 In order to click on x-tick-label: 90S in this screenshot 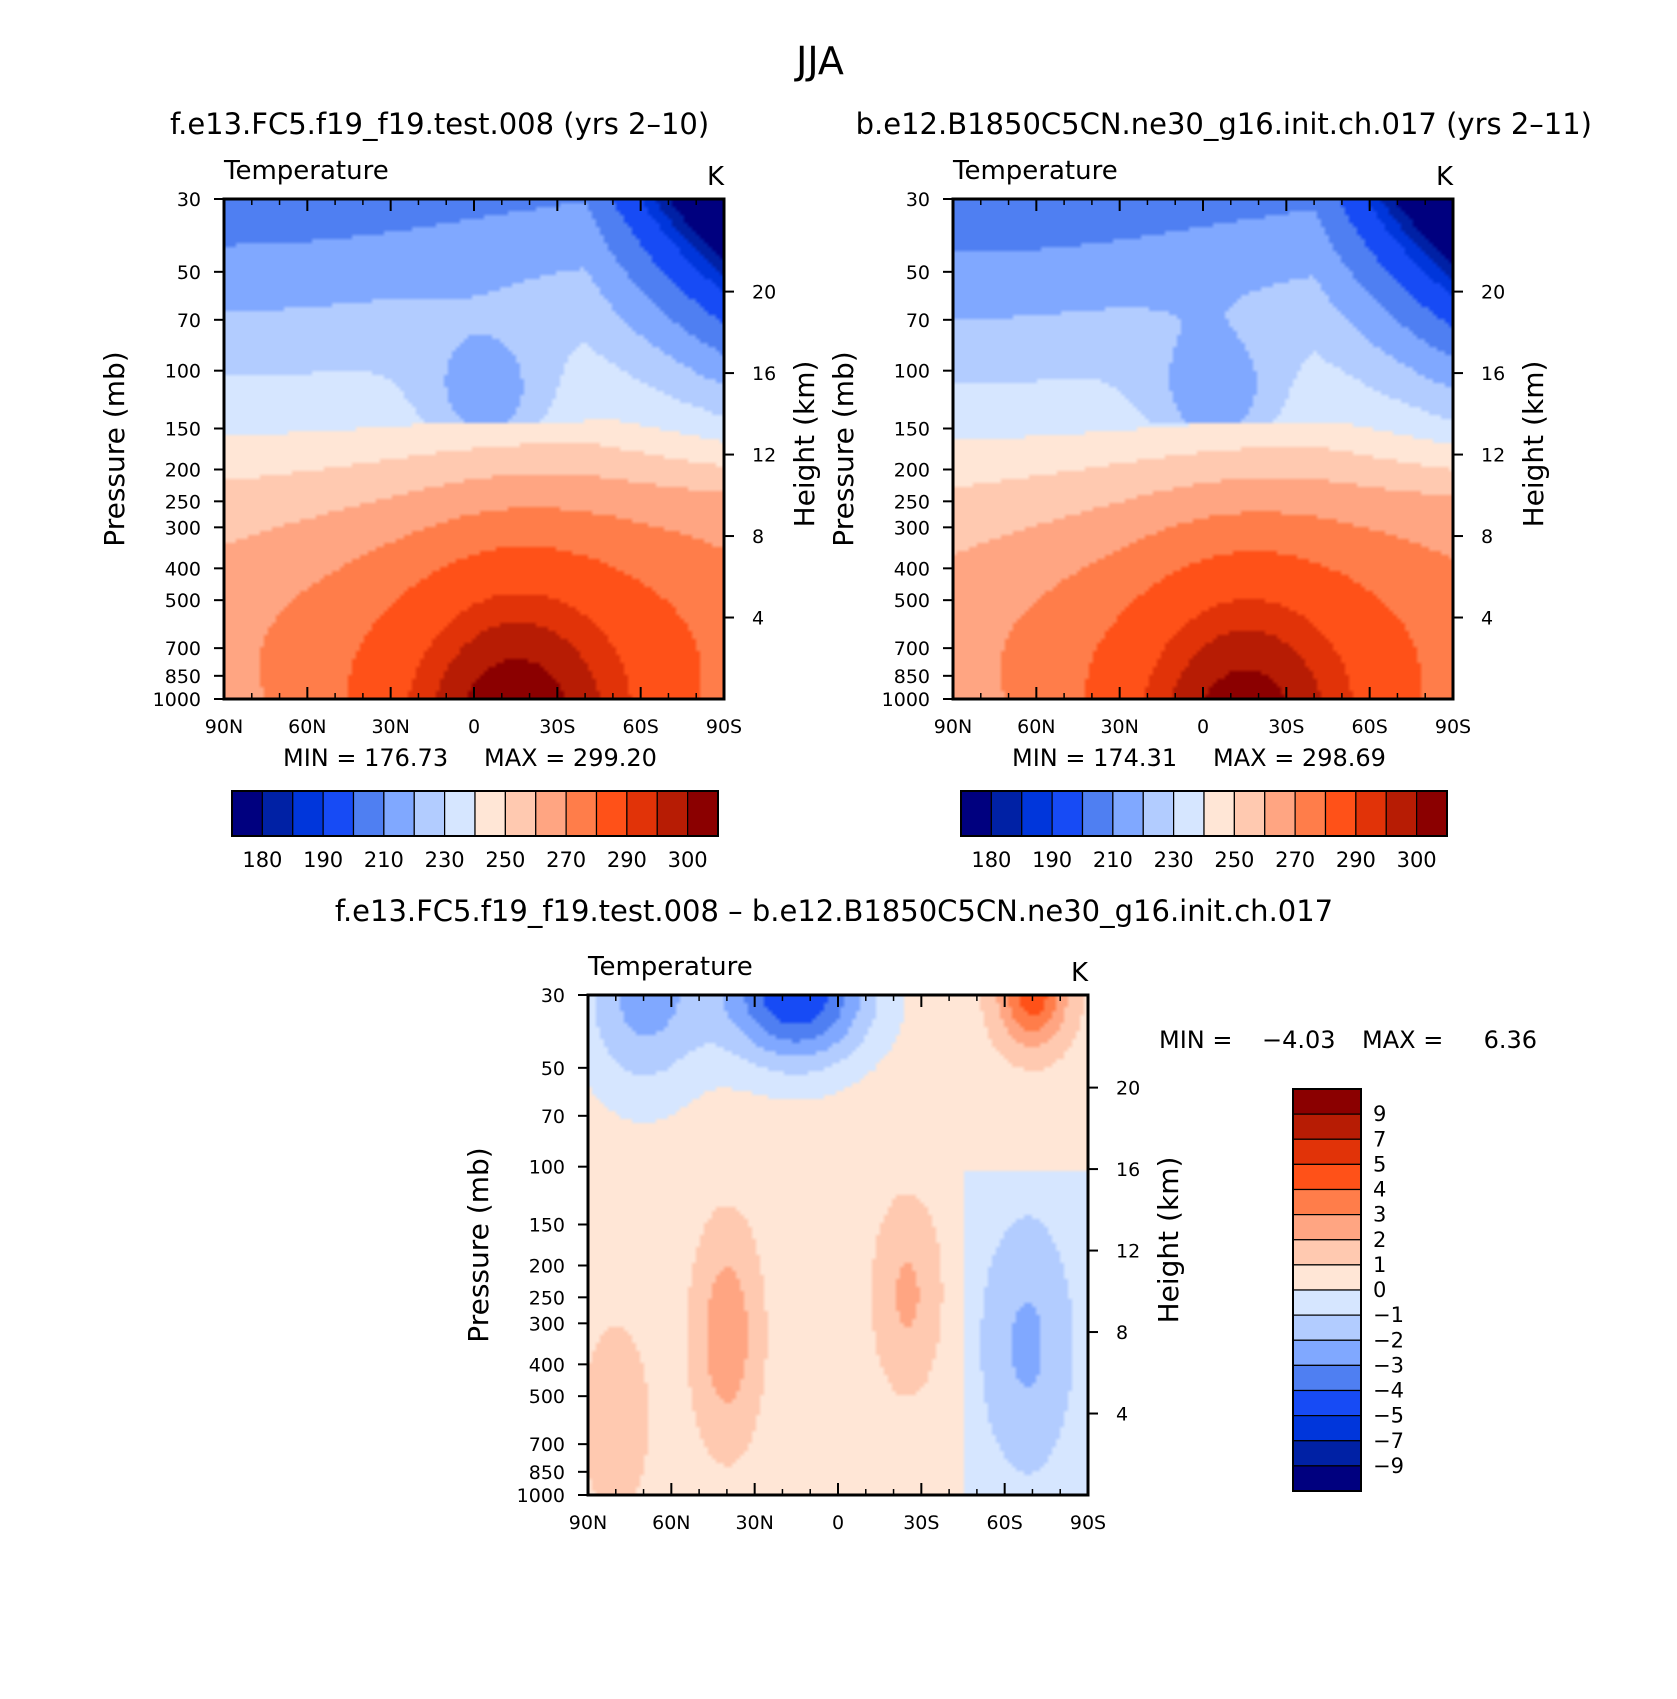, I will do `click(1088, 1523)`.